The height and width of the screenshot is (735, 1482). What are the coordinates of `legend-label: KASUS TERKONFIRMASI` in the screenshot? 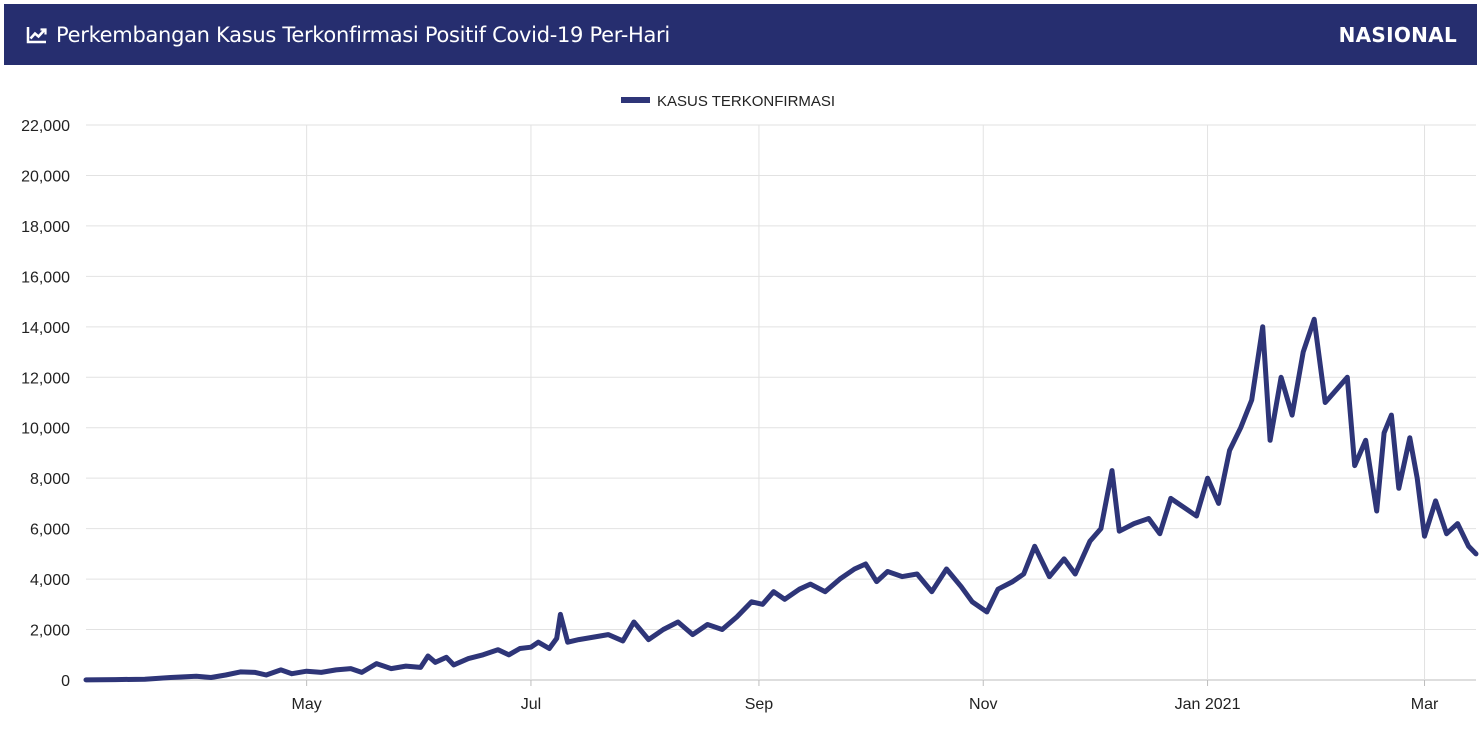 It's located at (746, 101).